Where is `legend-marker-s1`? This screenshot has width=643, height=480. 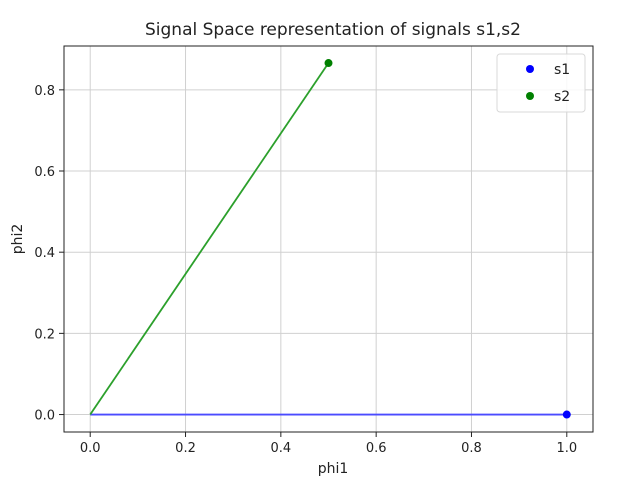 legend-marker-s1 is located at coordinates (530, 69).